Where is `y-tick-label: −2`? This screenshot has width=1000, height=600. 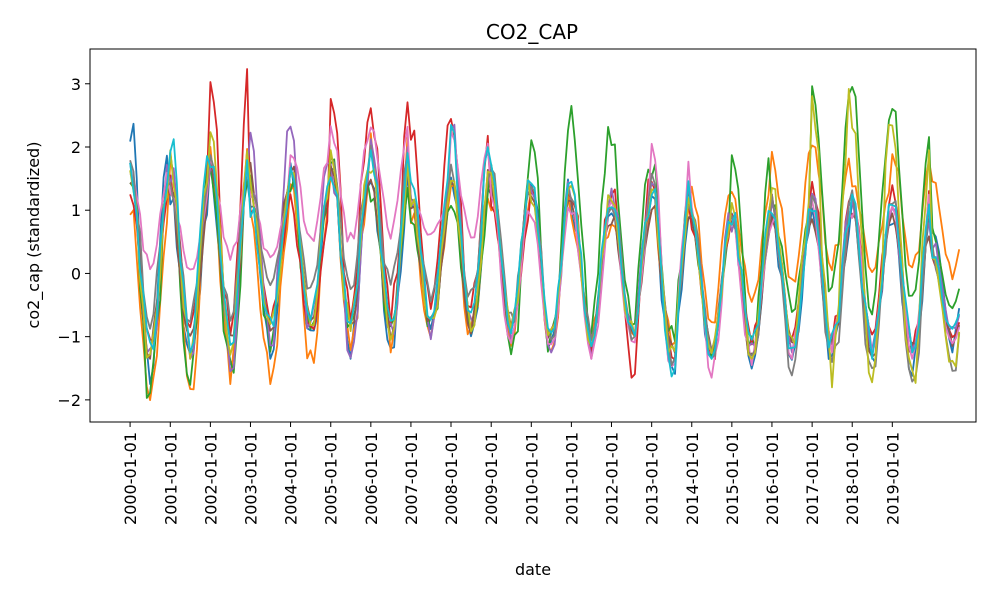 y-tick-label: −2 is located at coordinates (69, 400).